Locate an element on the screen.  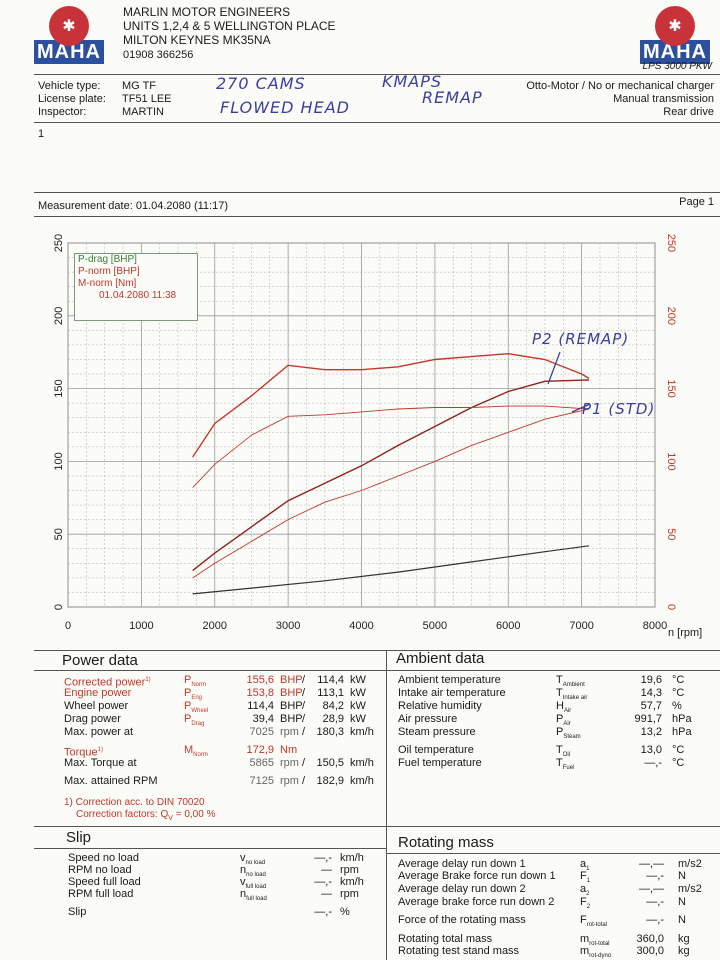
power-value-2: 182,9 is located at coordinates (330, 781).